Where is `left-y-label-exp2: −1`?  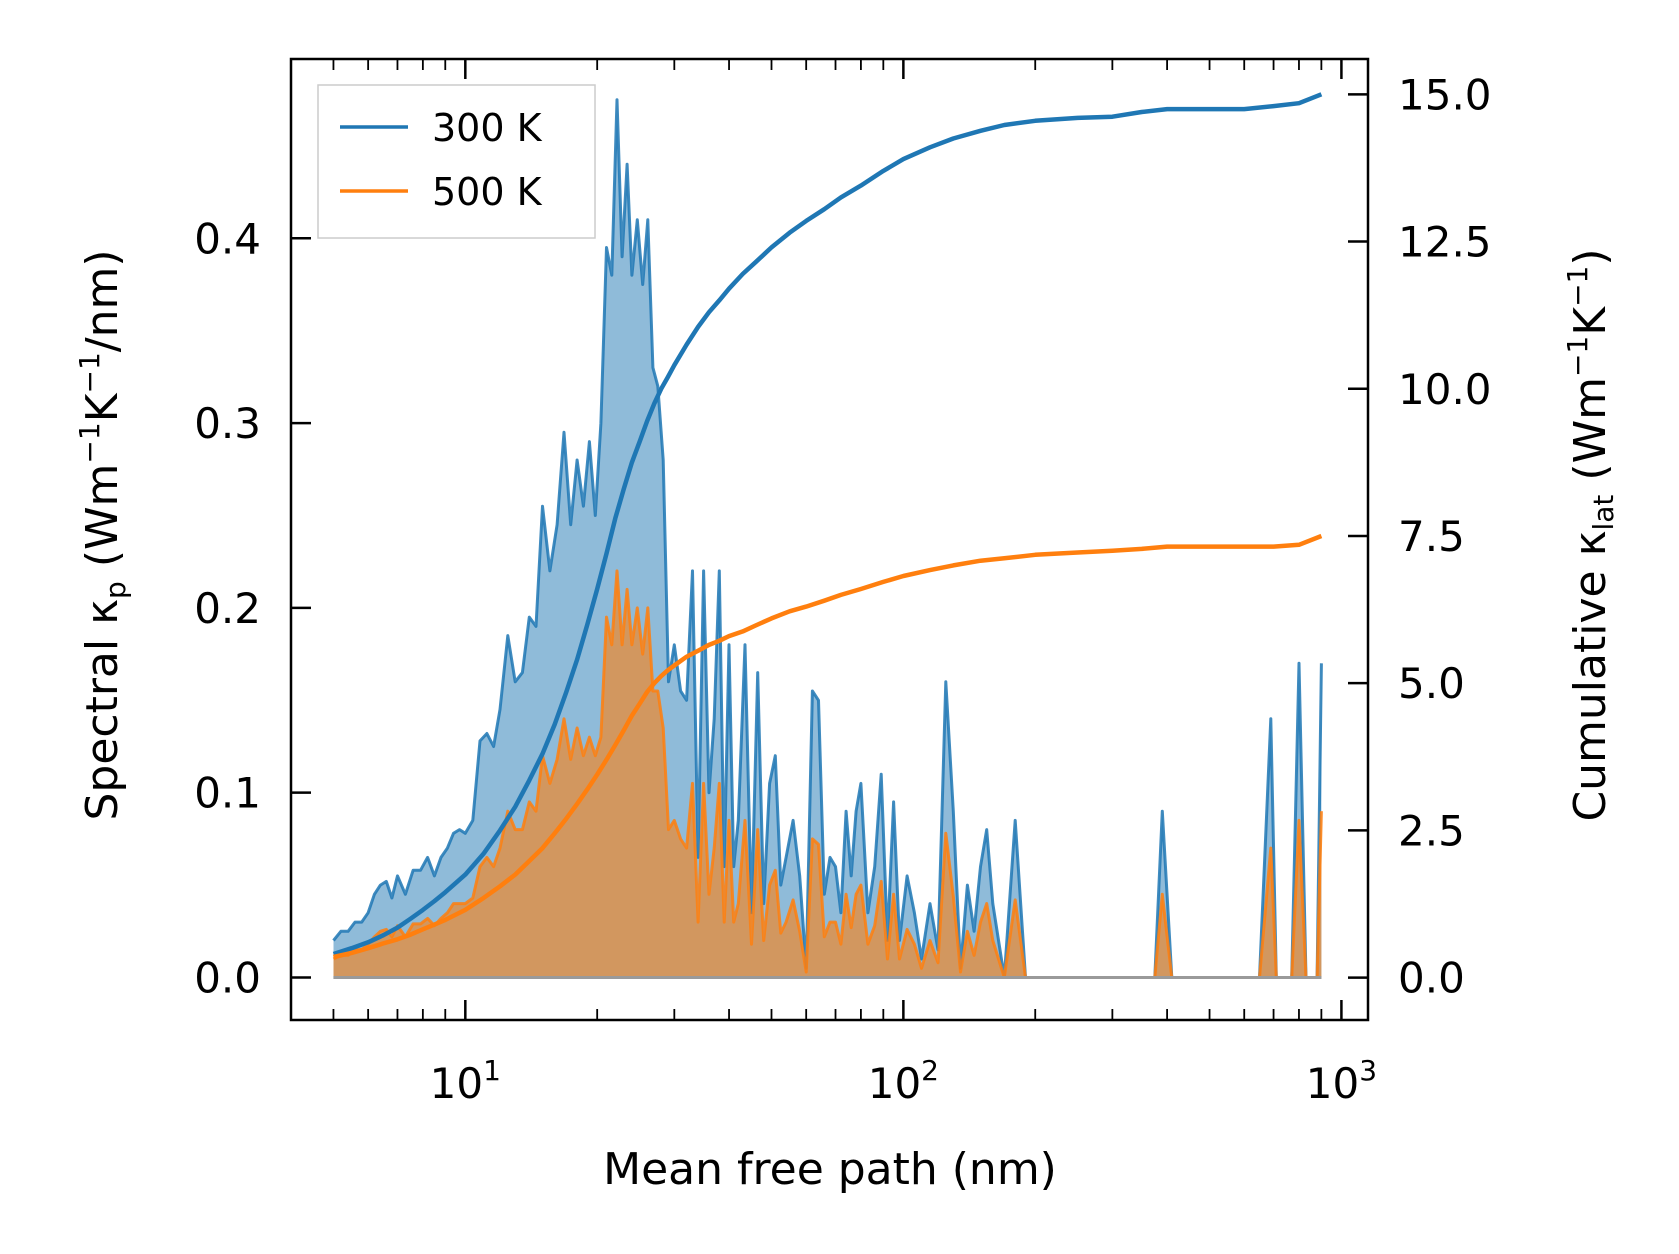 left-y-label-exp2: −1 is located at coordinates (89, 372).